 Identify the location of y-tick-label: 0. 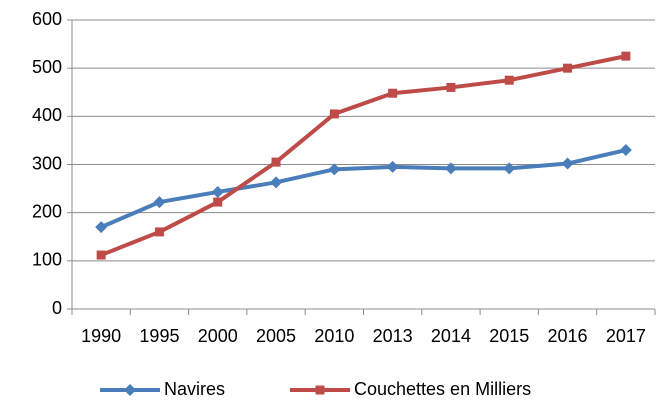
(57, 308).